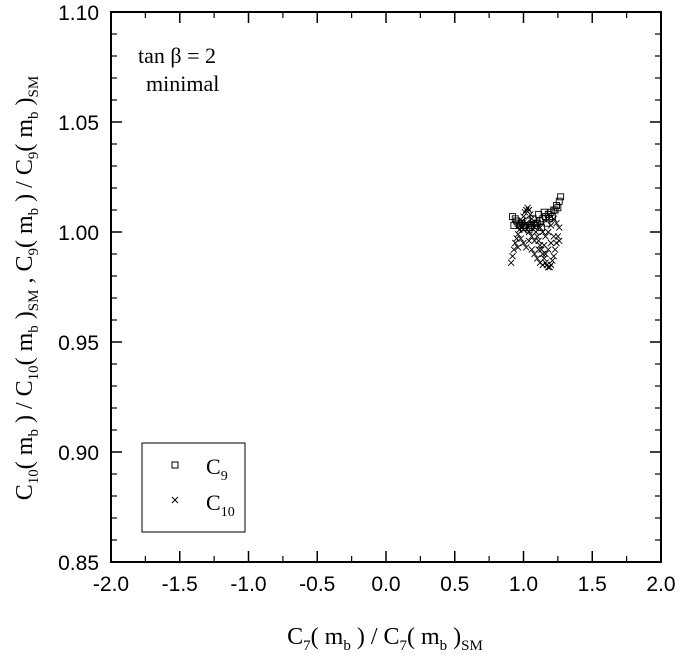  What do you see at coordinates (175, 500) in the screenshot?
I see `legend-cross-marker` at bounding box center [175, 500].